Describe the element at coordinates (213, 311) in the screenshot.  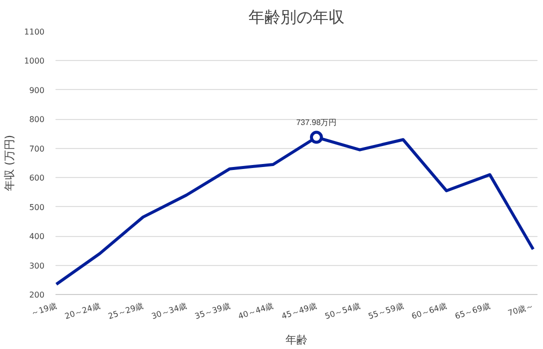
I see `x-tick-label: 35～39歳` at that location.